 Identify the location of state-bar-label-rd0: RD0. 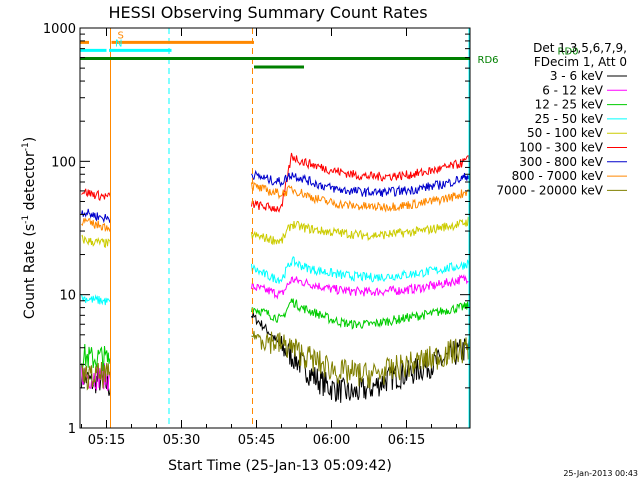
(568, 52).